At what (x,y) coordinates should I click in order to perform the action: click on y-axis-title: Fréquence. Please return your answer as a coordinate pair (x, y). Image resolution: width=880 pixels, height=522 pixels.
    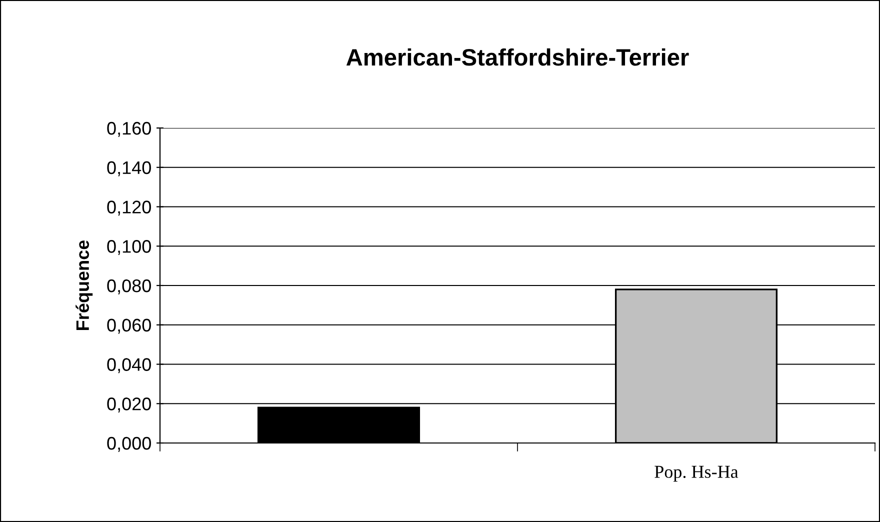
    Looking at the image, I should click on (84, 285).